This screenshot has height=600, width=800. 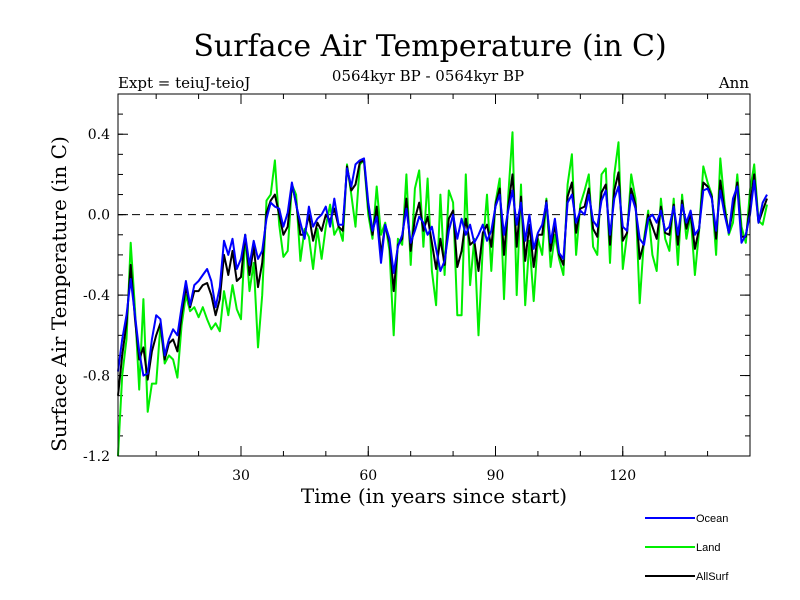 I want to click on expt-label: Expt = teiuJ-teioJ, so click(x=184, y=83).